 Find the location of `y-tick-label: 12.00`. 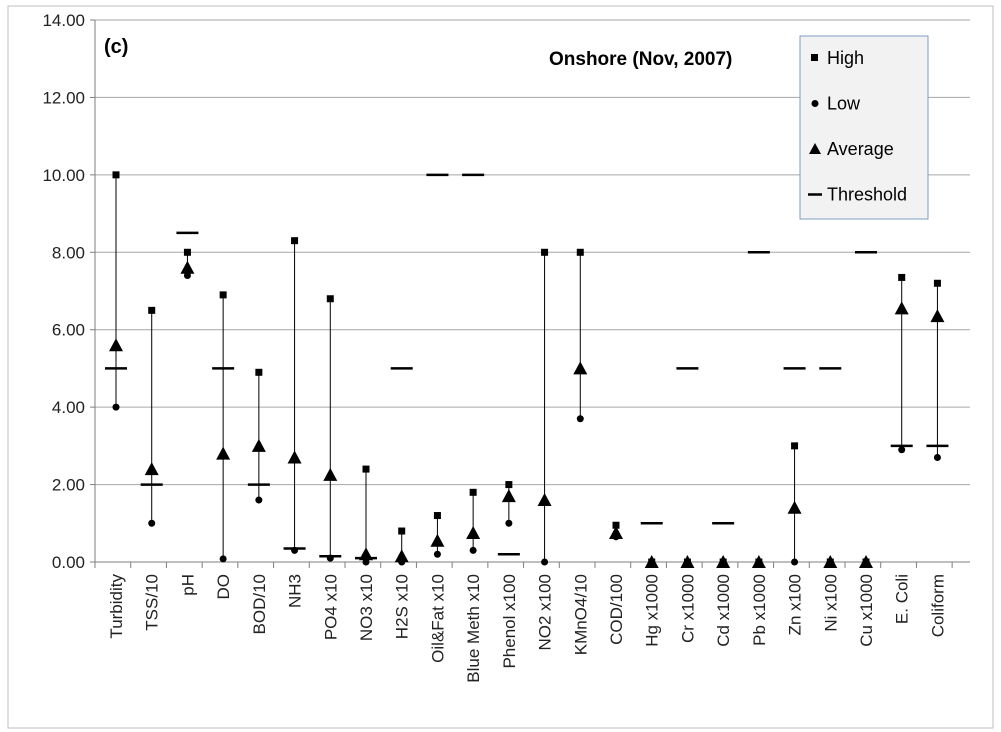

y-tick-label: 12.00 is located at coordinates (63, 97).